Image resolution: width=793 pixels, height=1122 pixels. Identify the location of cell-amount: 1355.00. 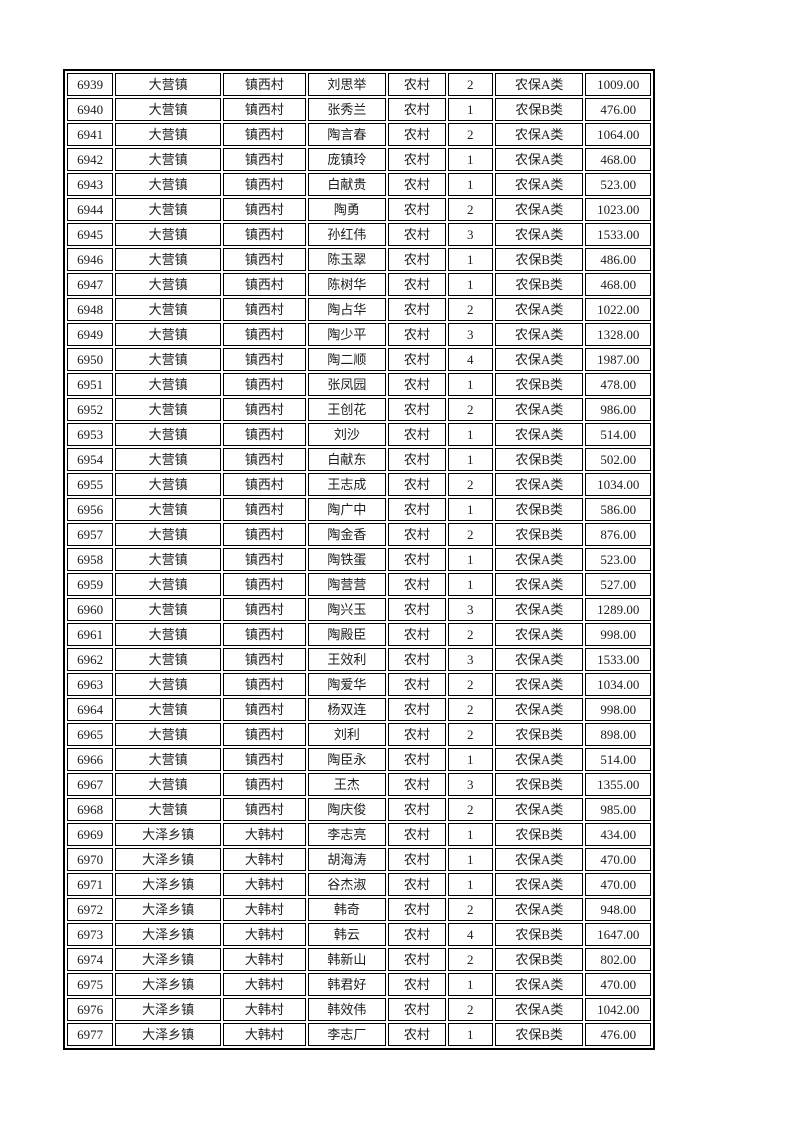
(618, 784).